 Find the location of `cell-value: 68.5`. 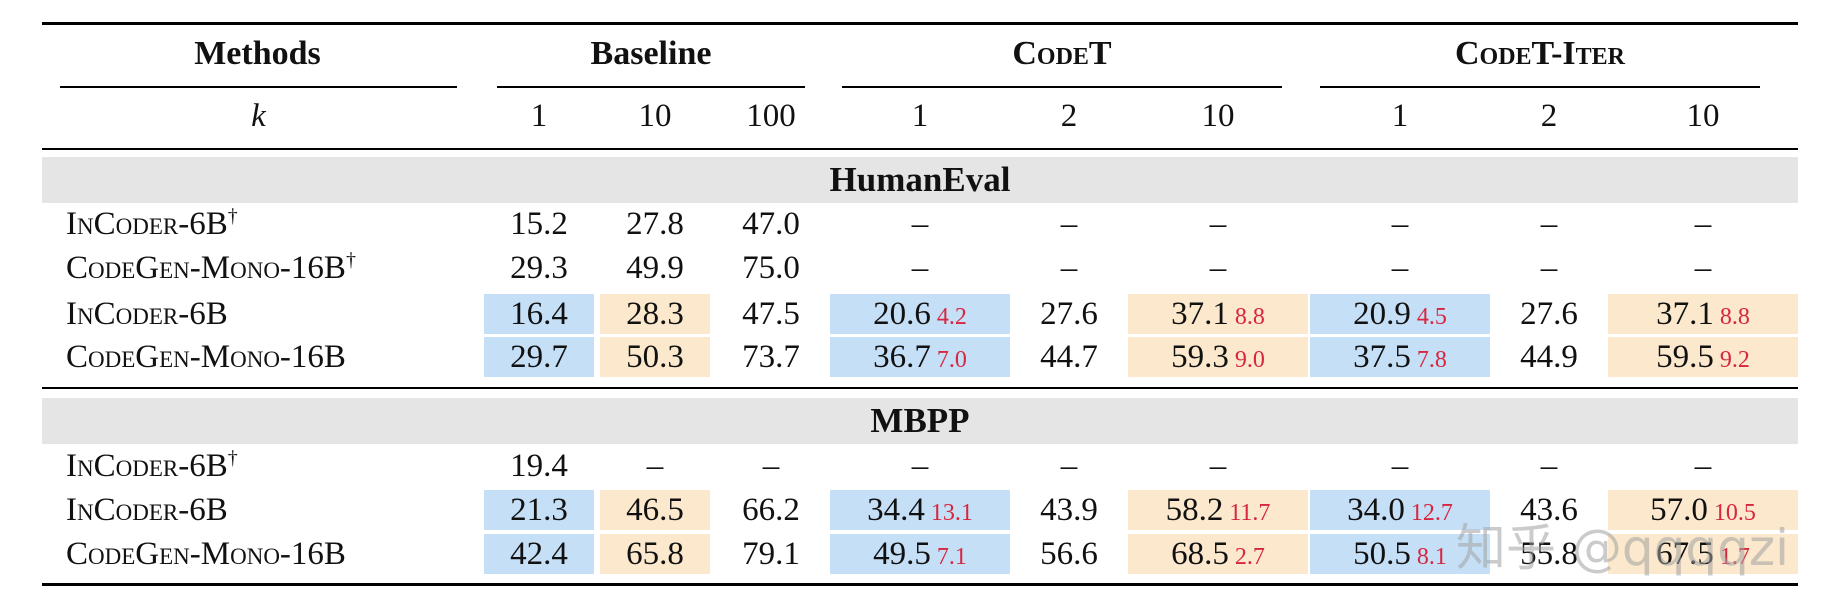

cell-value: 68.5 is located at coordinates (1200, 554).